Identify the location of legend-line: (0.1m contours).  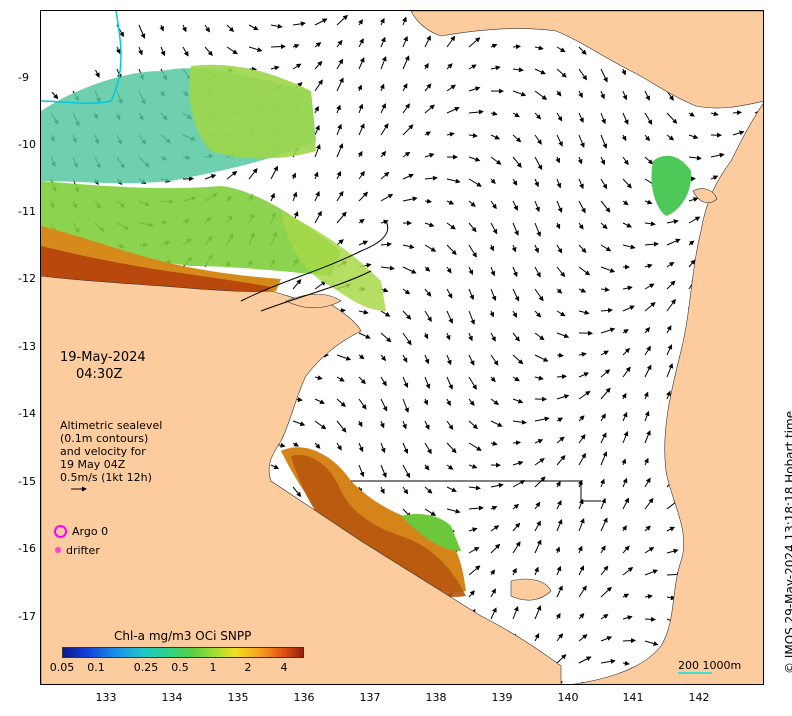
(104, 438).